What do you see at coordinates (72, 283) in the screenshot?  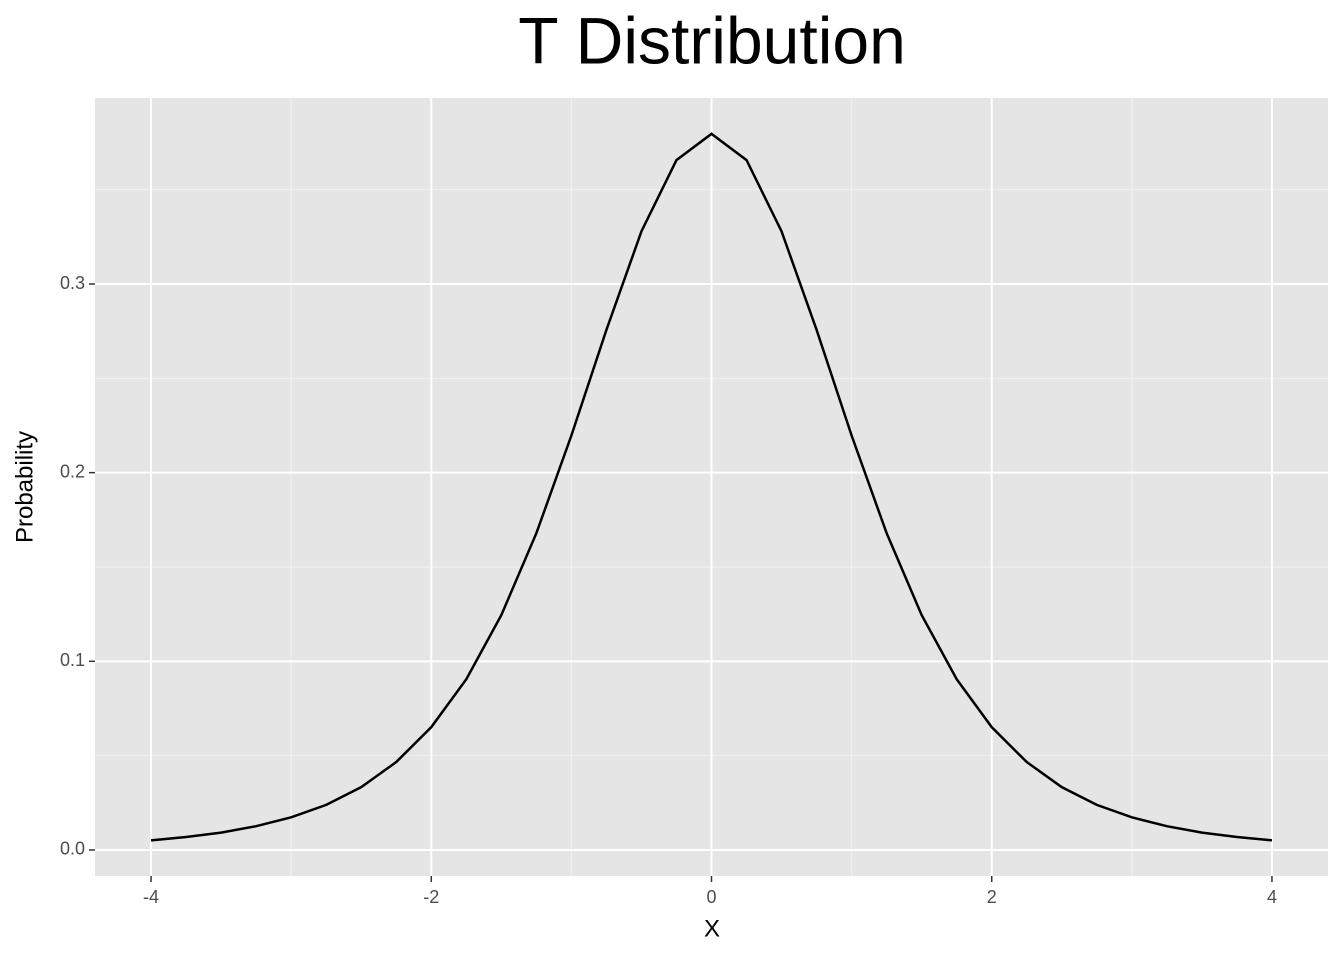 I see `y-tick-label: 0.3` at bounding box center [72, 283].